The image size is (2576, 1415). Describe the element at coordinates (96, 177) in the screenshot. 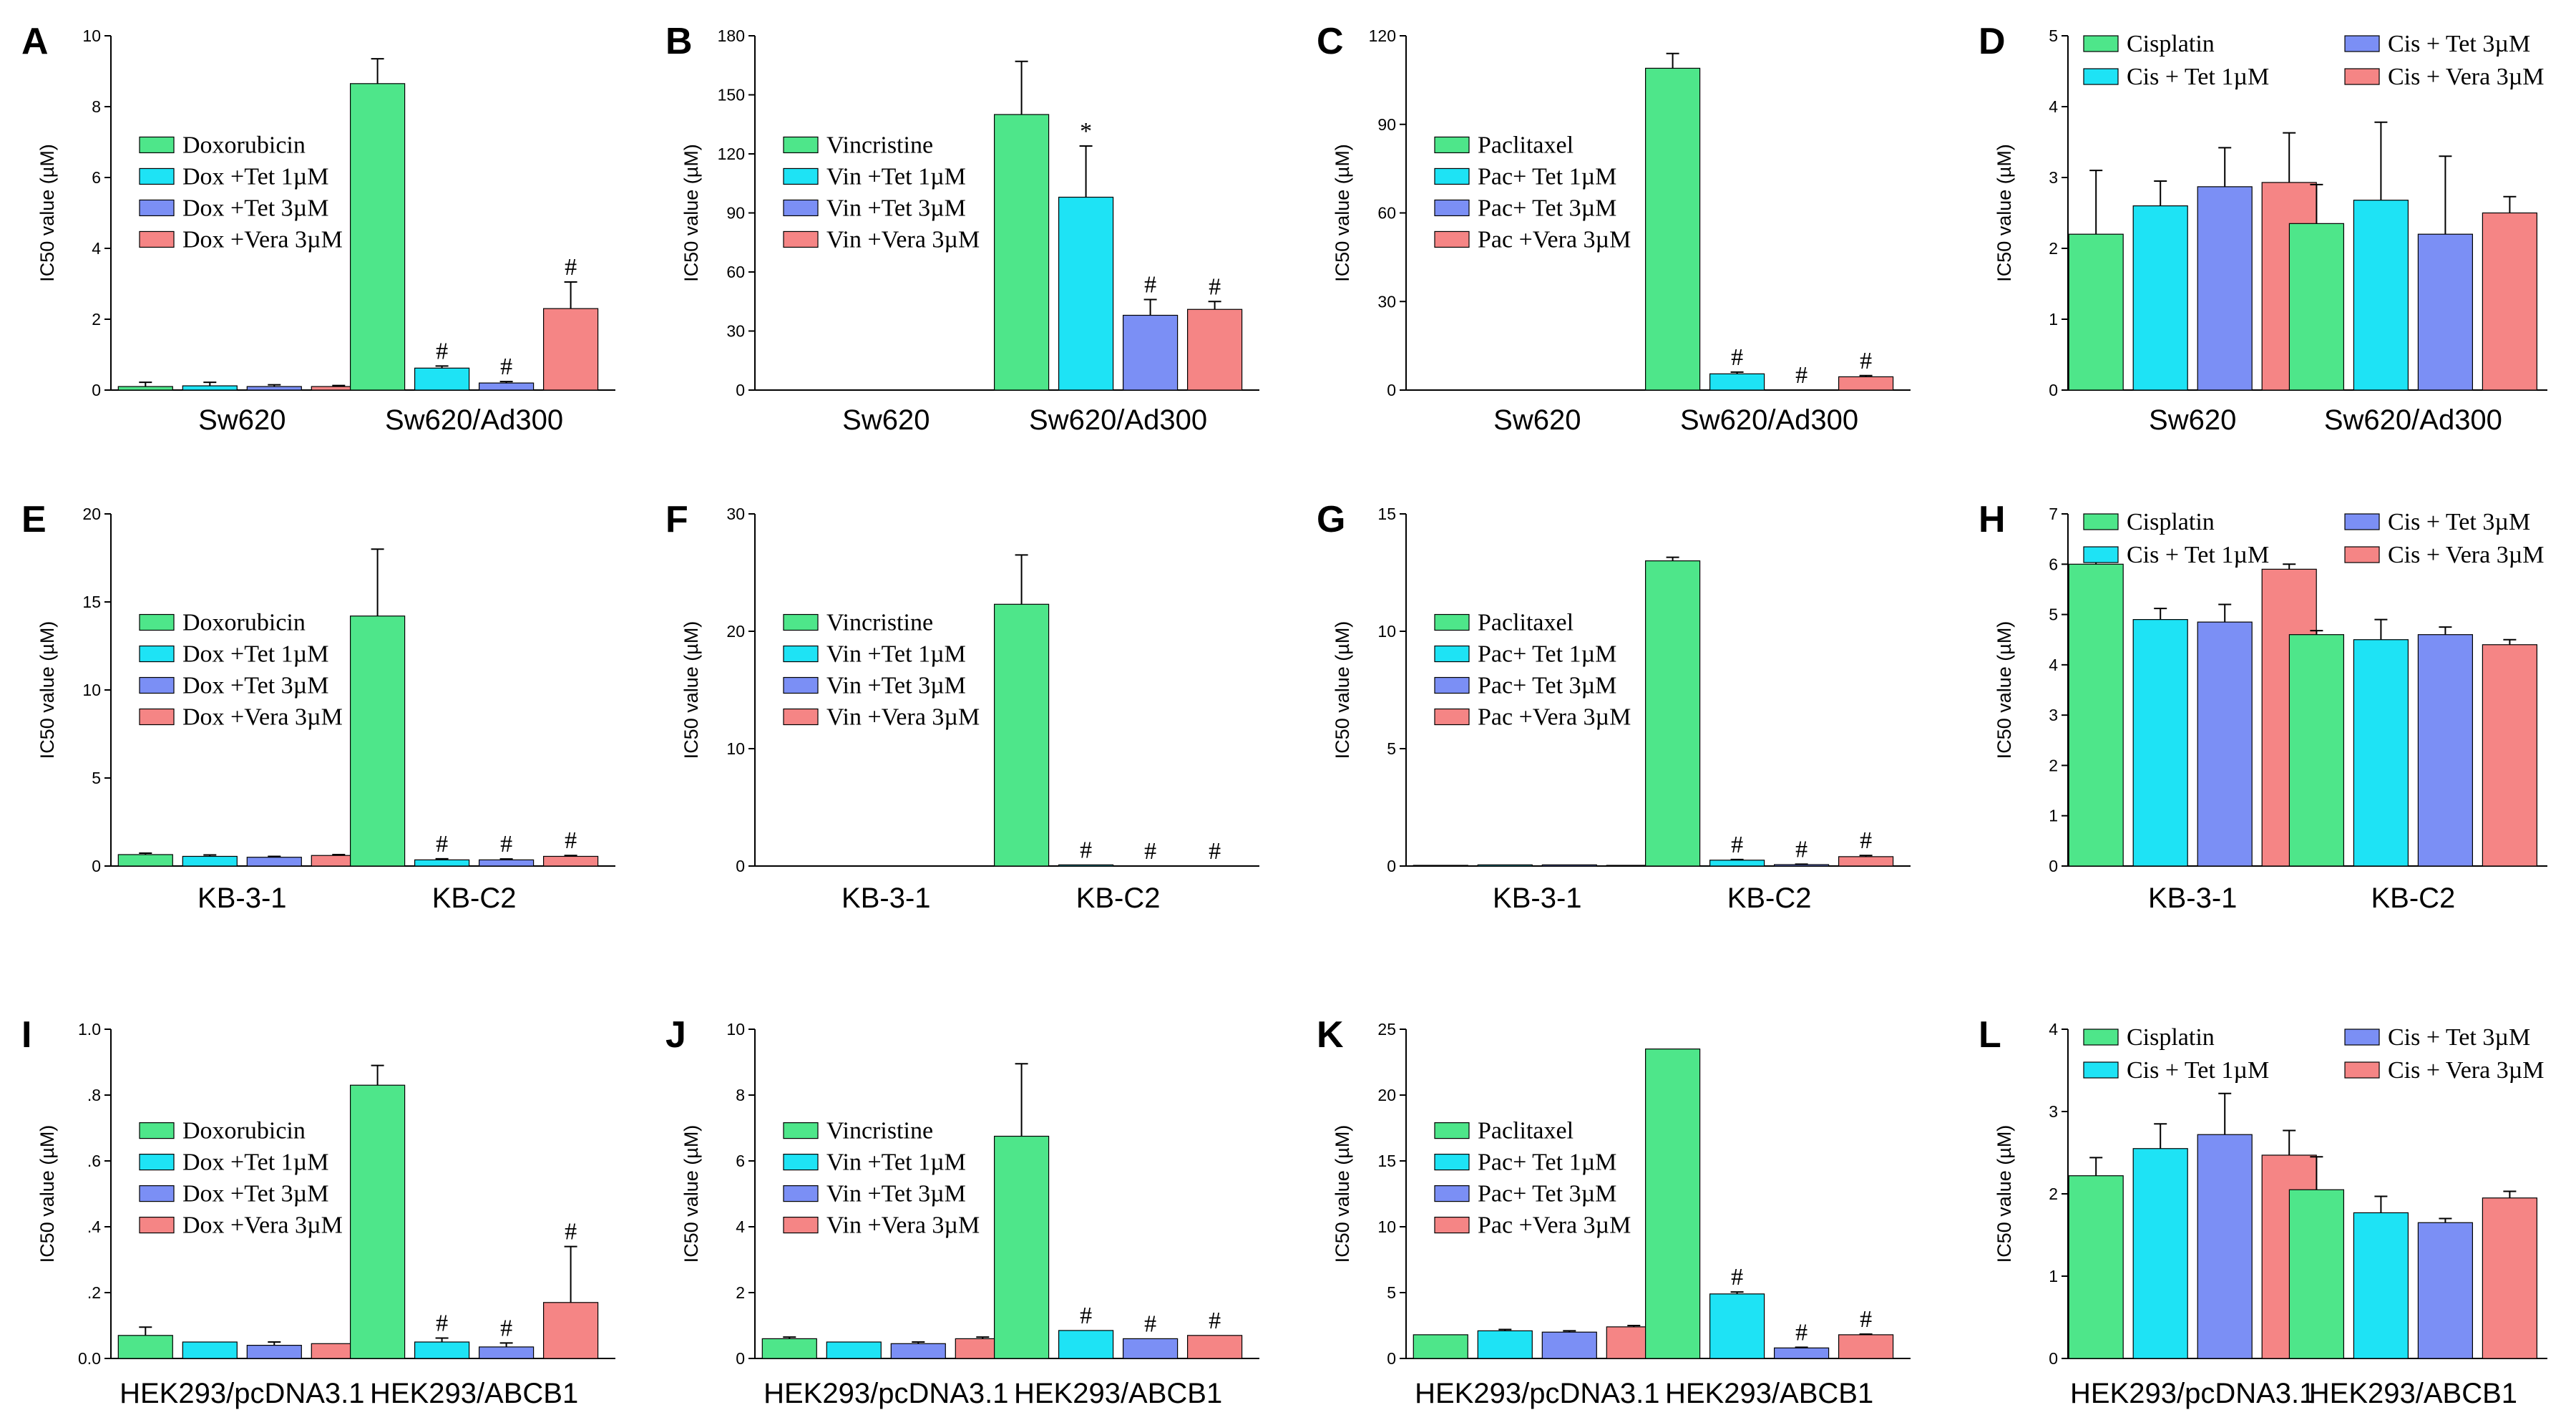

I see `y-tick-label: 6` at that location.